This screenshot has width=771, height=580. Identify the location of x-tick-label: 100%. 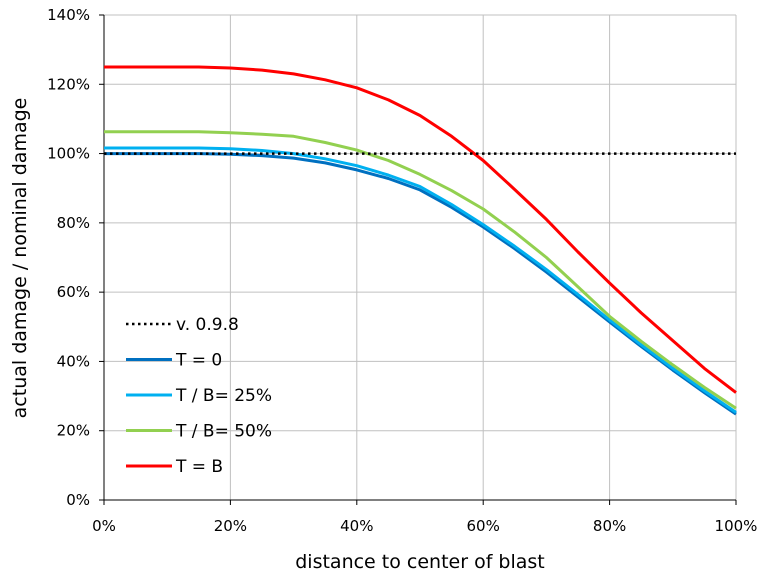
(736, 526).